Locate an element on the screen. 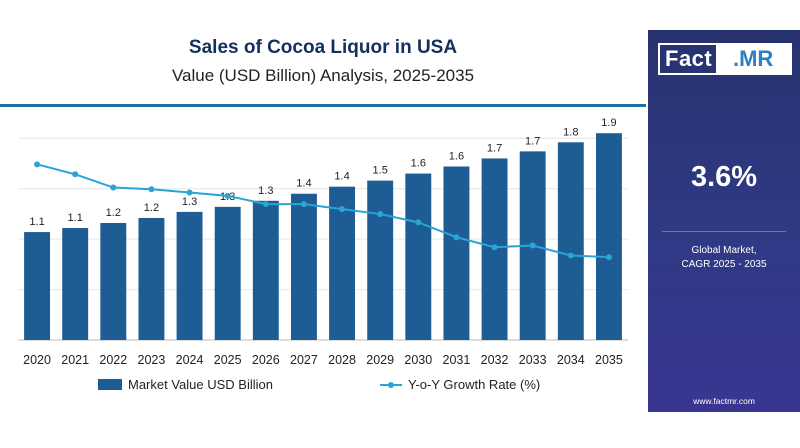 Image resolution: width=800 pixels, height=448 pixels. x-tick-label: 2032 is located at coordinates (495, 360).